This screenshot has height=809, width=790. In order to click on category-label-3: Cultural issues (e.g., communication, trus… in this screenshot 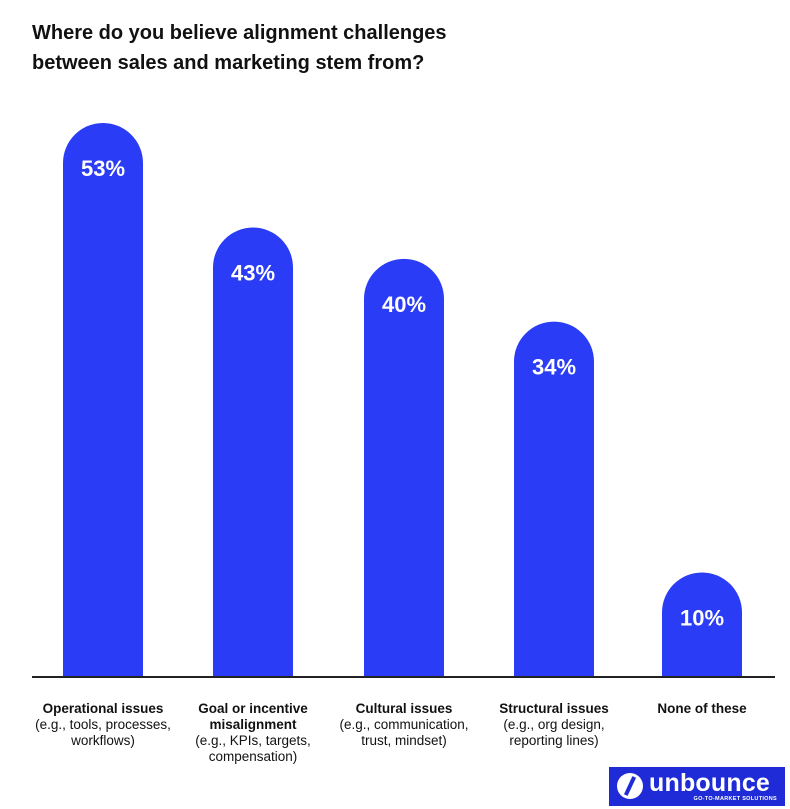, I will do `click(404, 725)`.